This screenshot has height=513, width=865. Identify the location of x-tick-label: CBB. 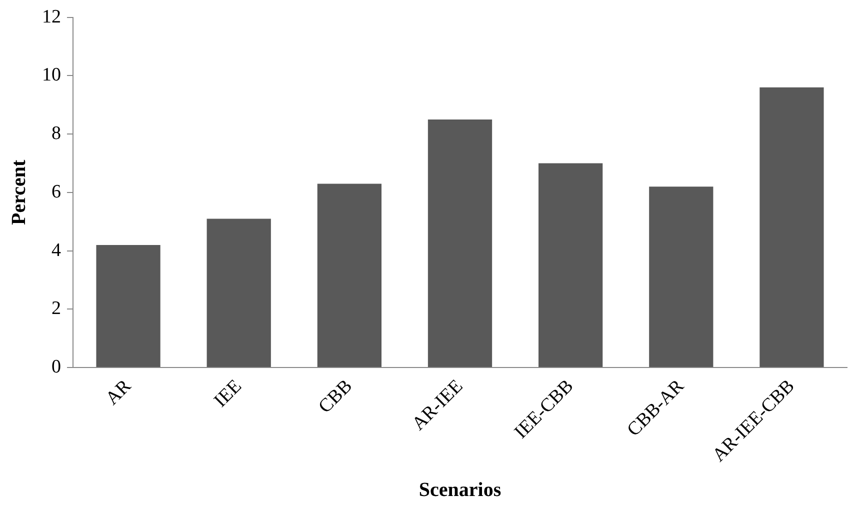
(335, 397).